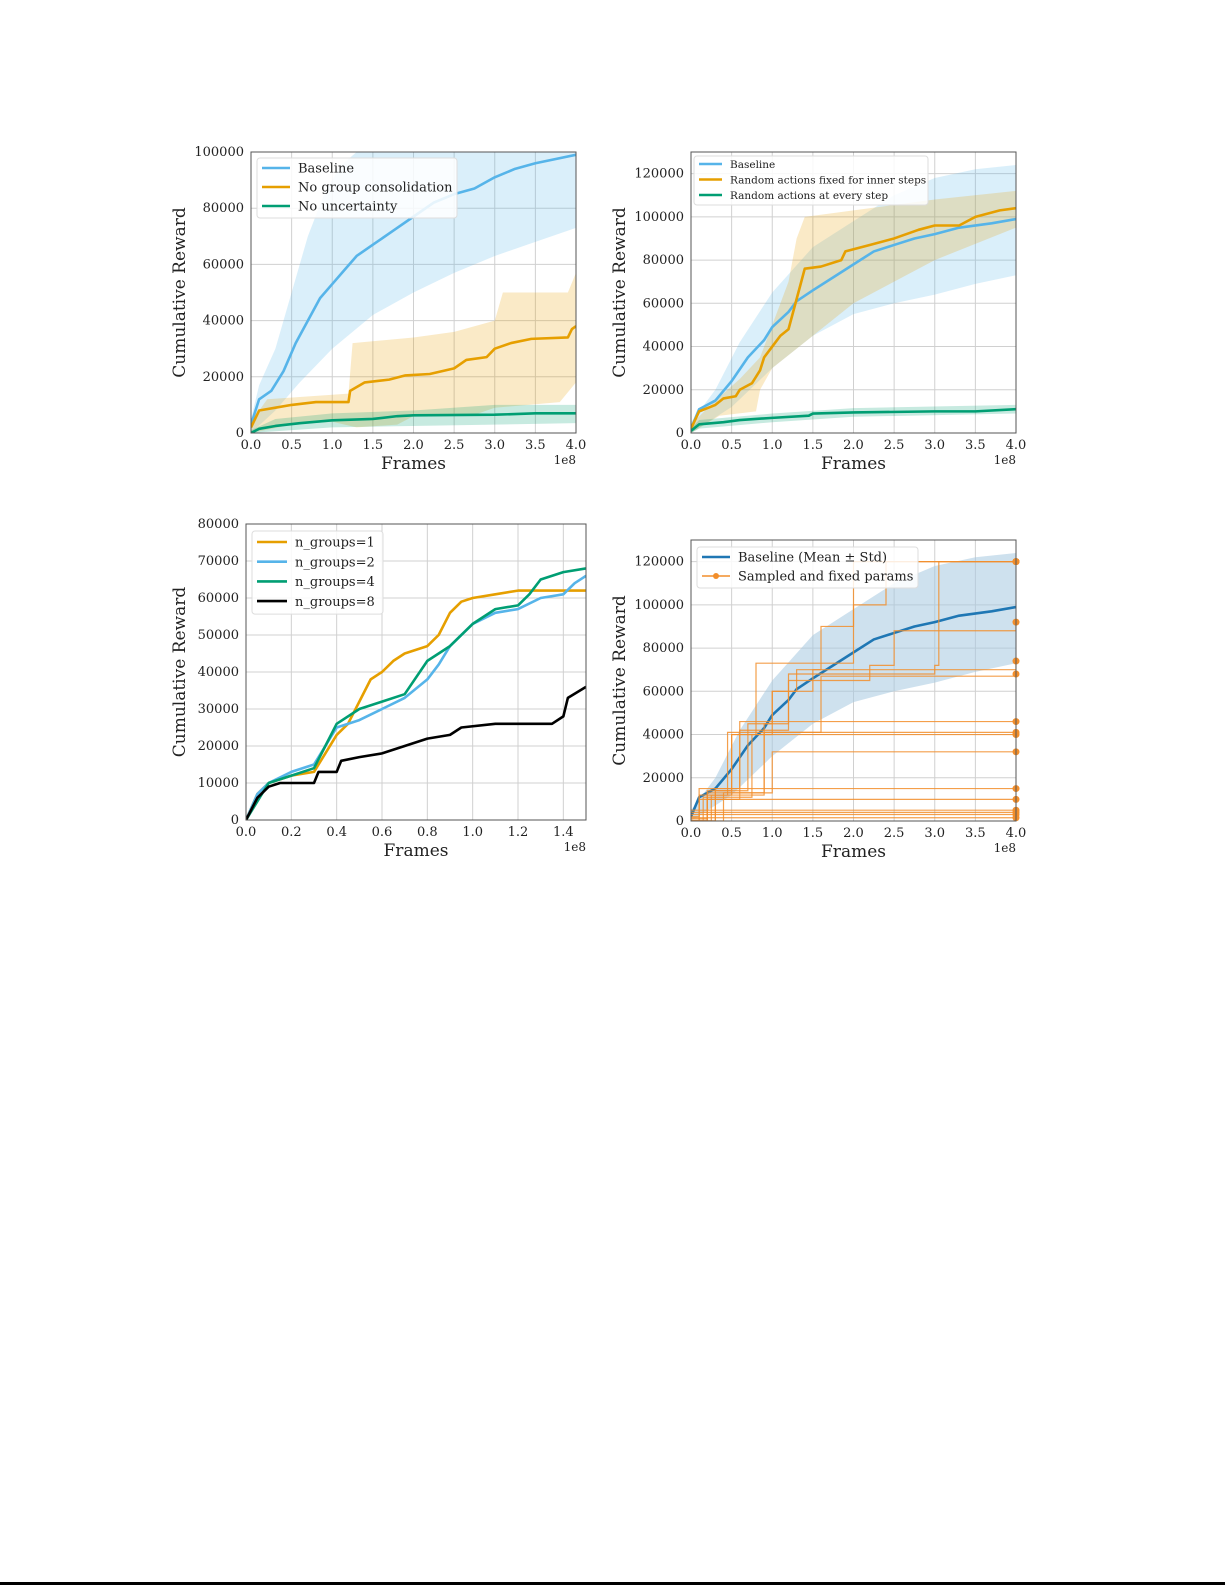  I want to click on legend-label: Random actions fixed for inner steps, so click(828, 180).